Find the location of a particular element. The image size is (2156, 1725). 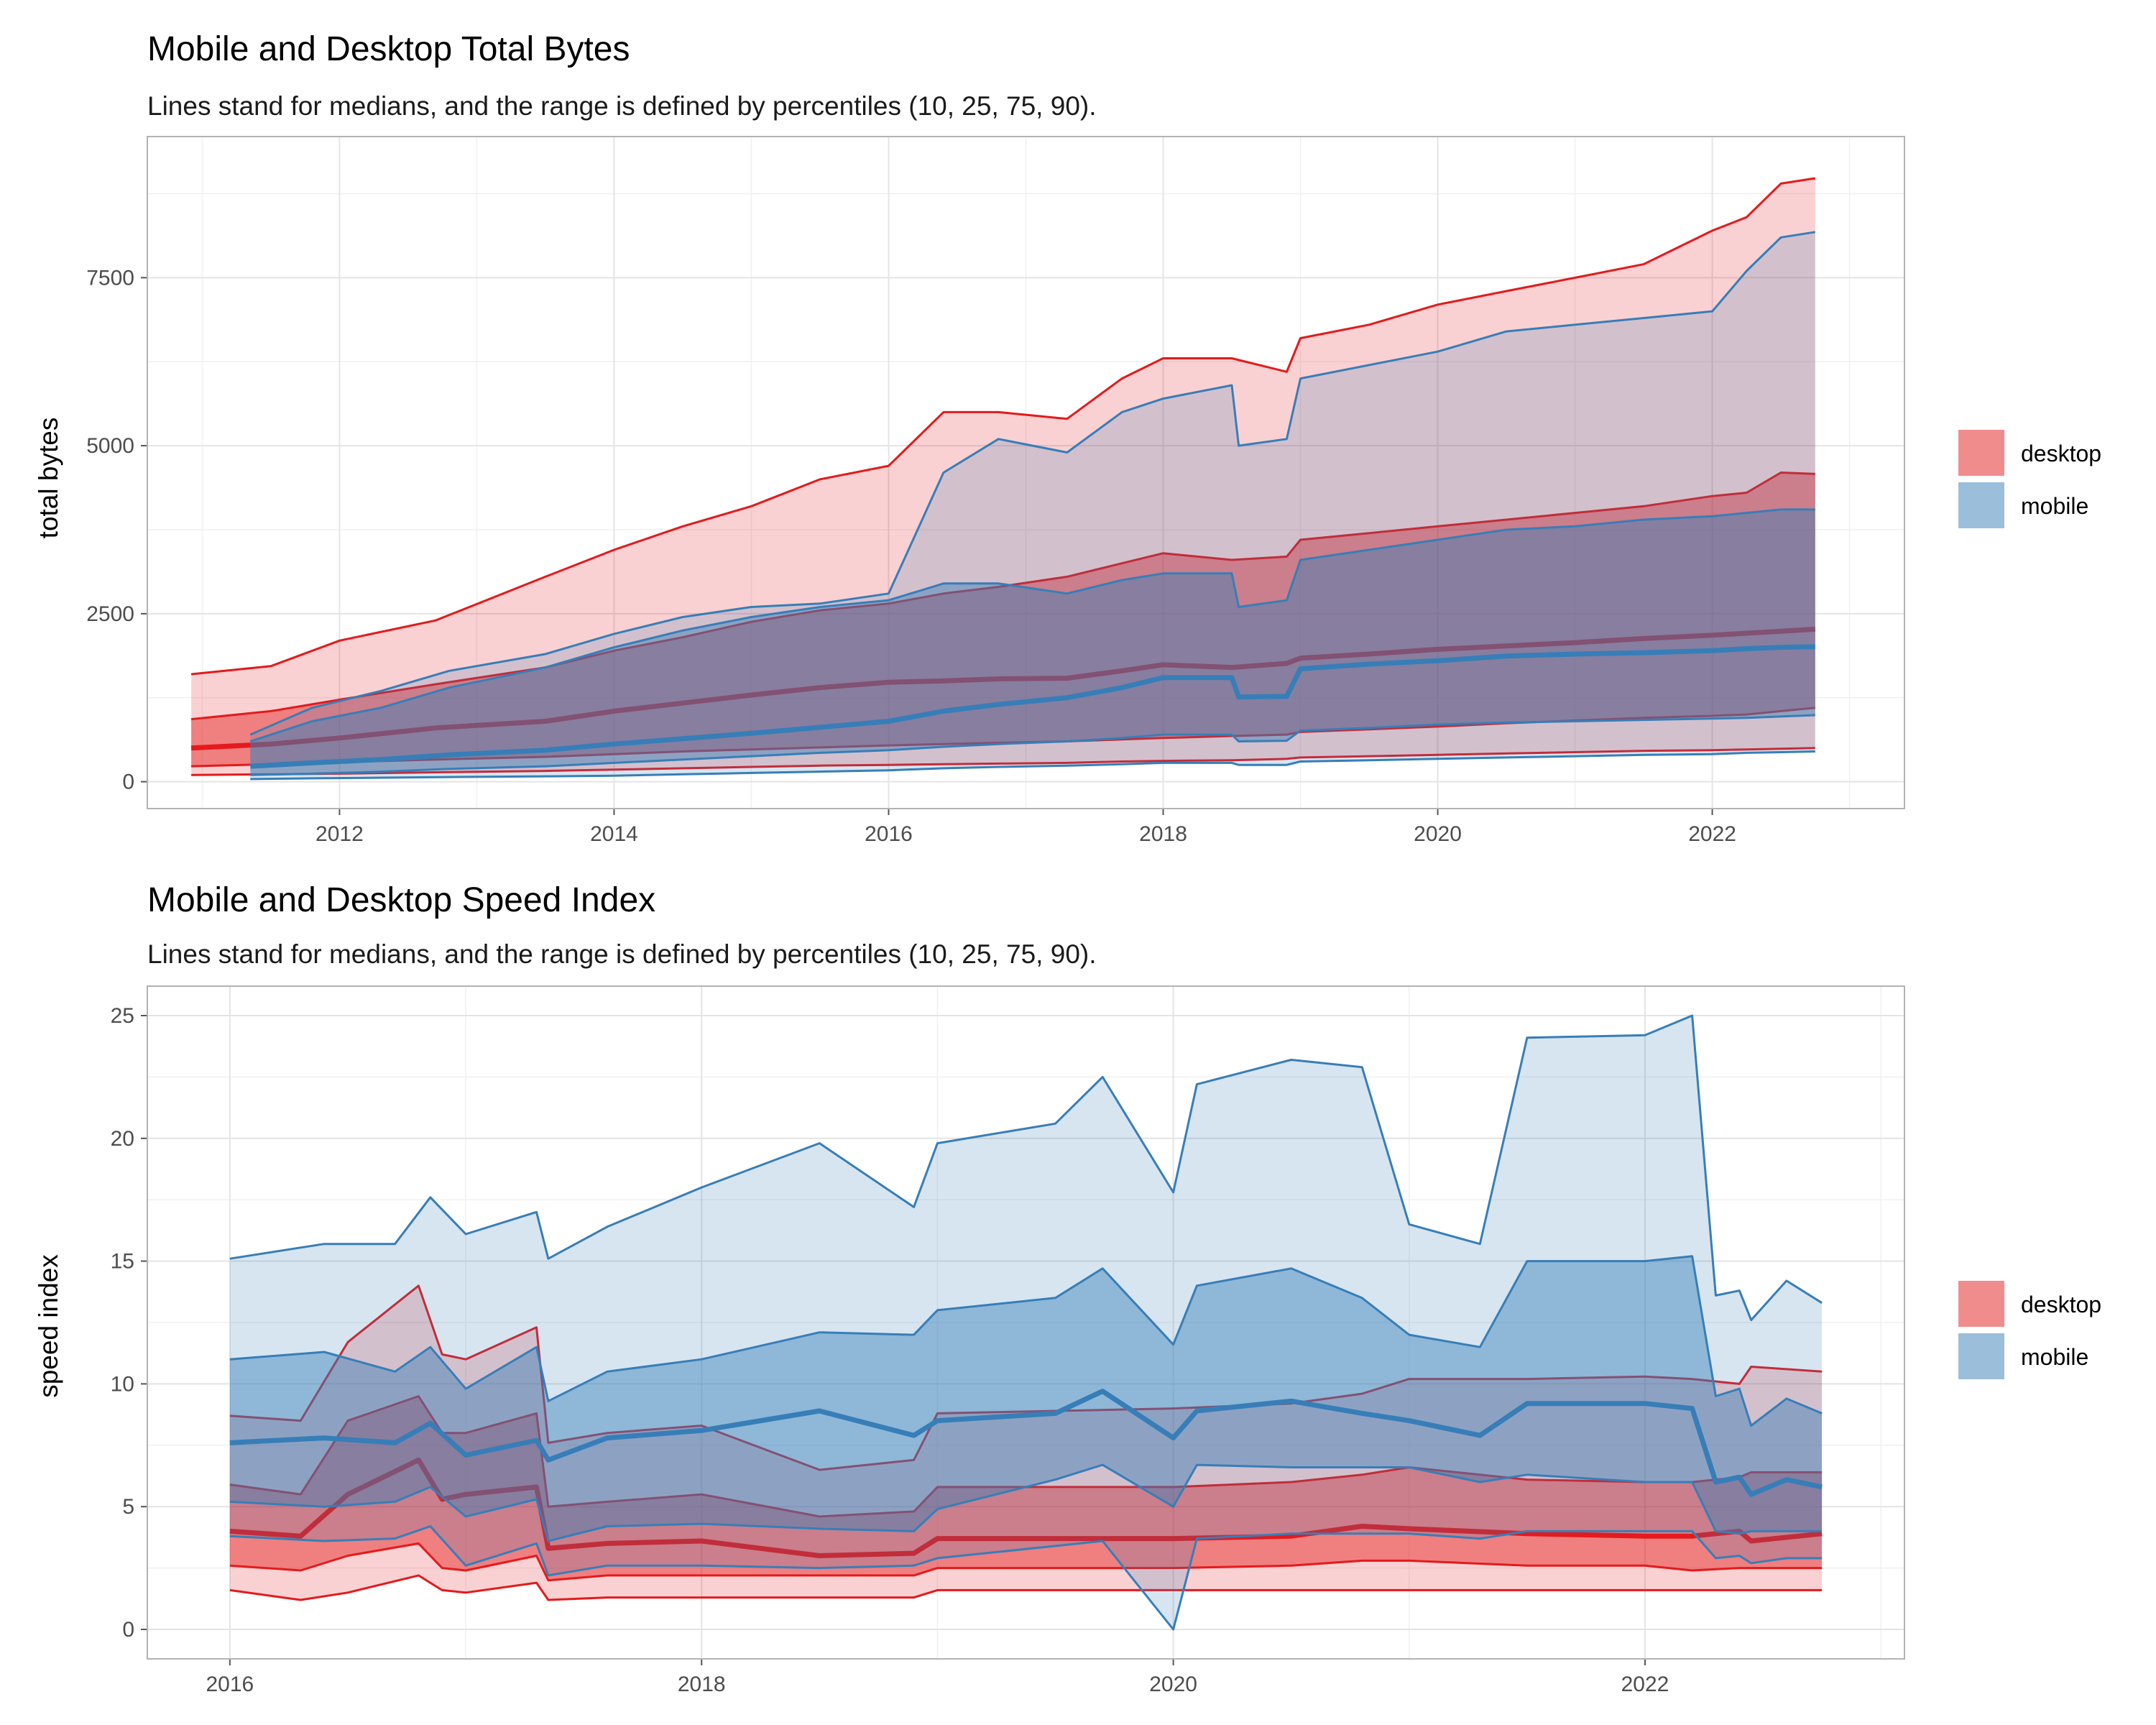

y-tick-label: 20 is located at coordinates (123, 1139).